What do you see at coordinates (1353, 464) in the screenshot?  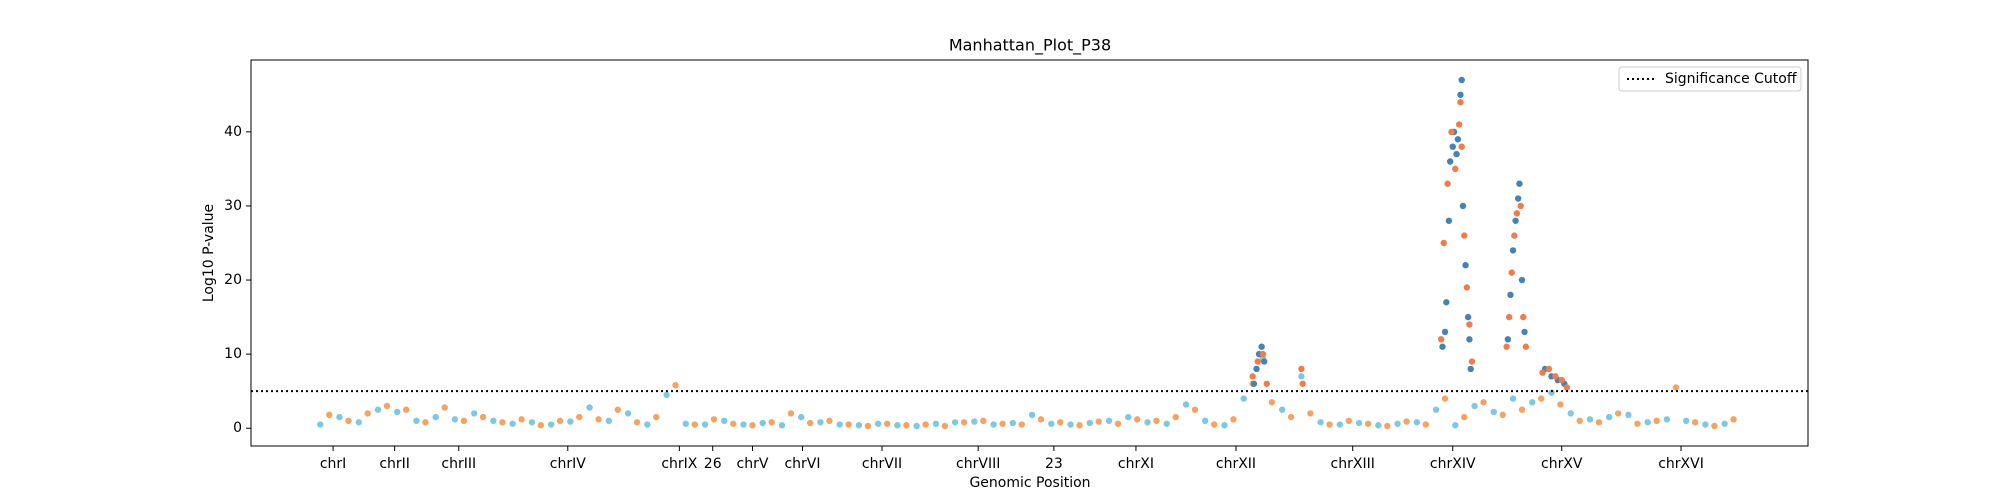 I see `x-tick-label: chrXIII` at bounding box center [1353, 464].